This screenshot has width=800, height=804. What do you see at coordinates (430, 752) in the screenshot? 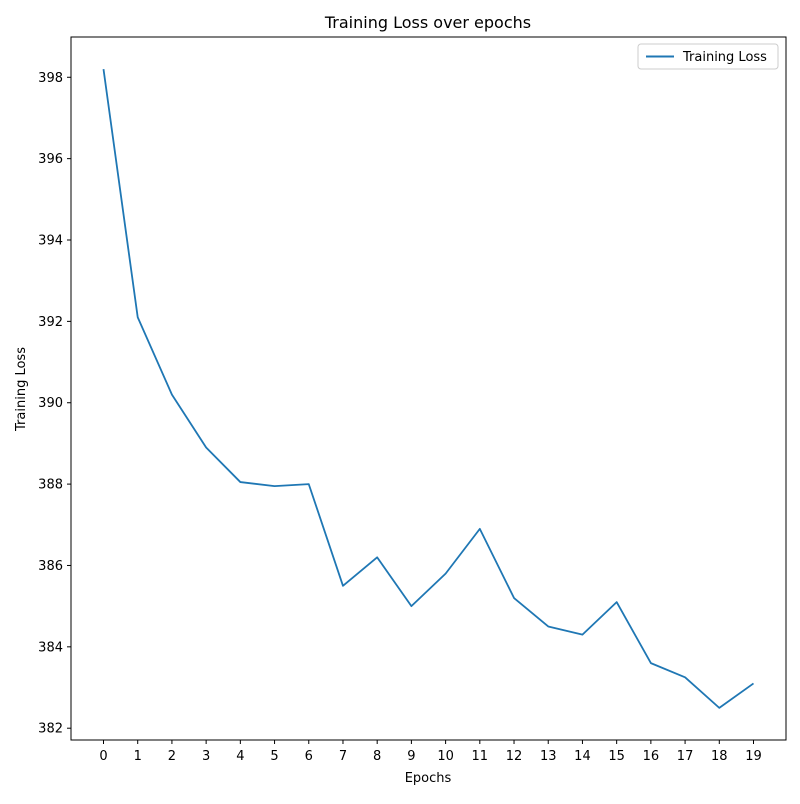
I see `x-axis: 0 1 2 3 4 5 6 7 8 9 10 11 12 13 14 15 16 17 18 19` at bounding box center [430, 752].